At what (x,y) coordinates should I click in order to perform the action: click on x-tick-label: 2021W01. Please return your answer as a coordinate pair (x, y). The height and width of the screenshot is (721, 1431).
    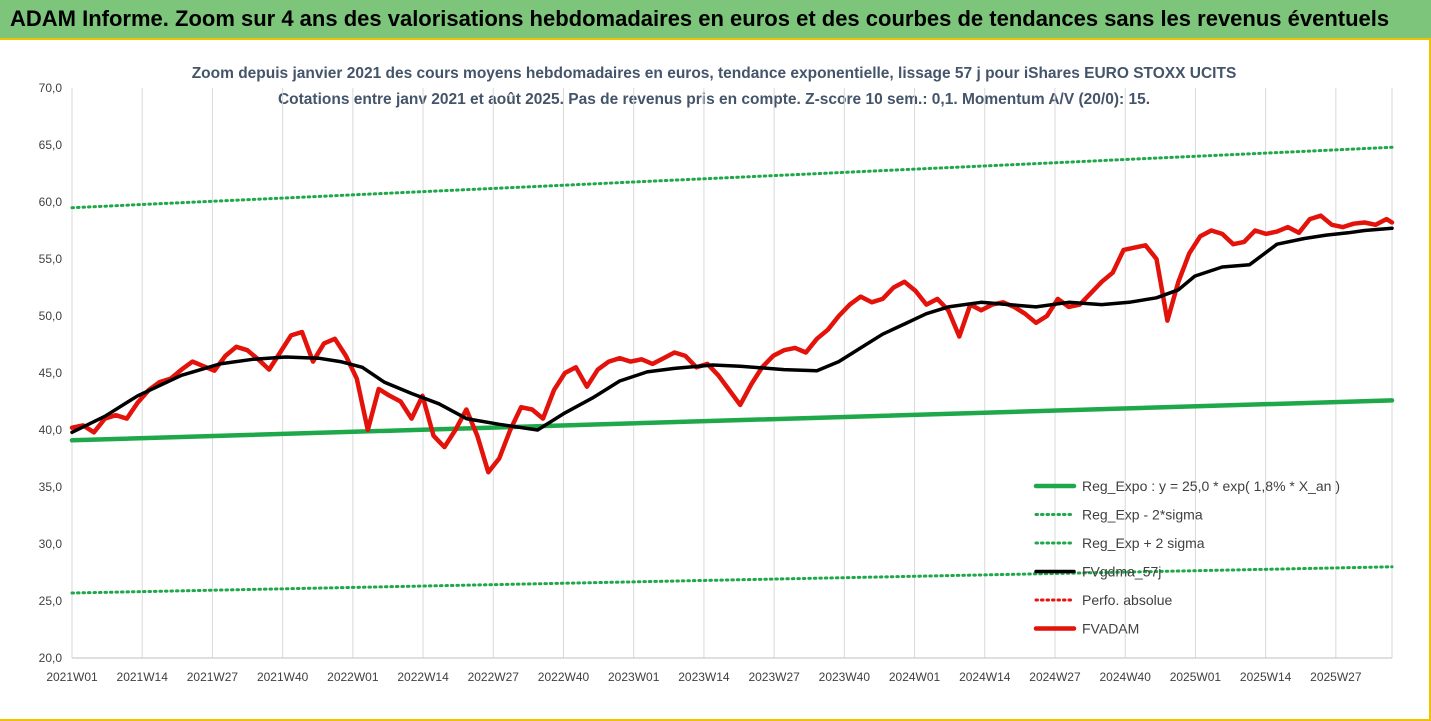
    Looking at the image, I should click on (72, 677).